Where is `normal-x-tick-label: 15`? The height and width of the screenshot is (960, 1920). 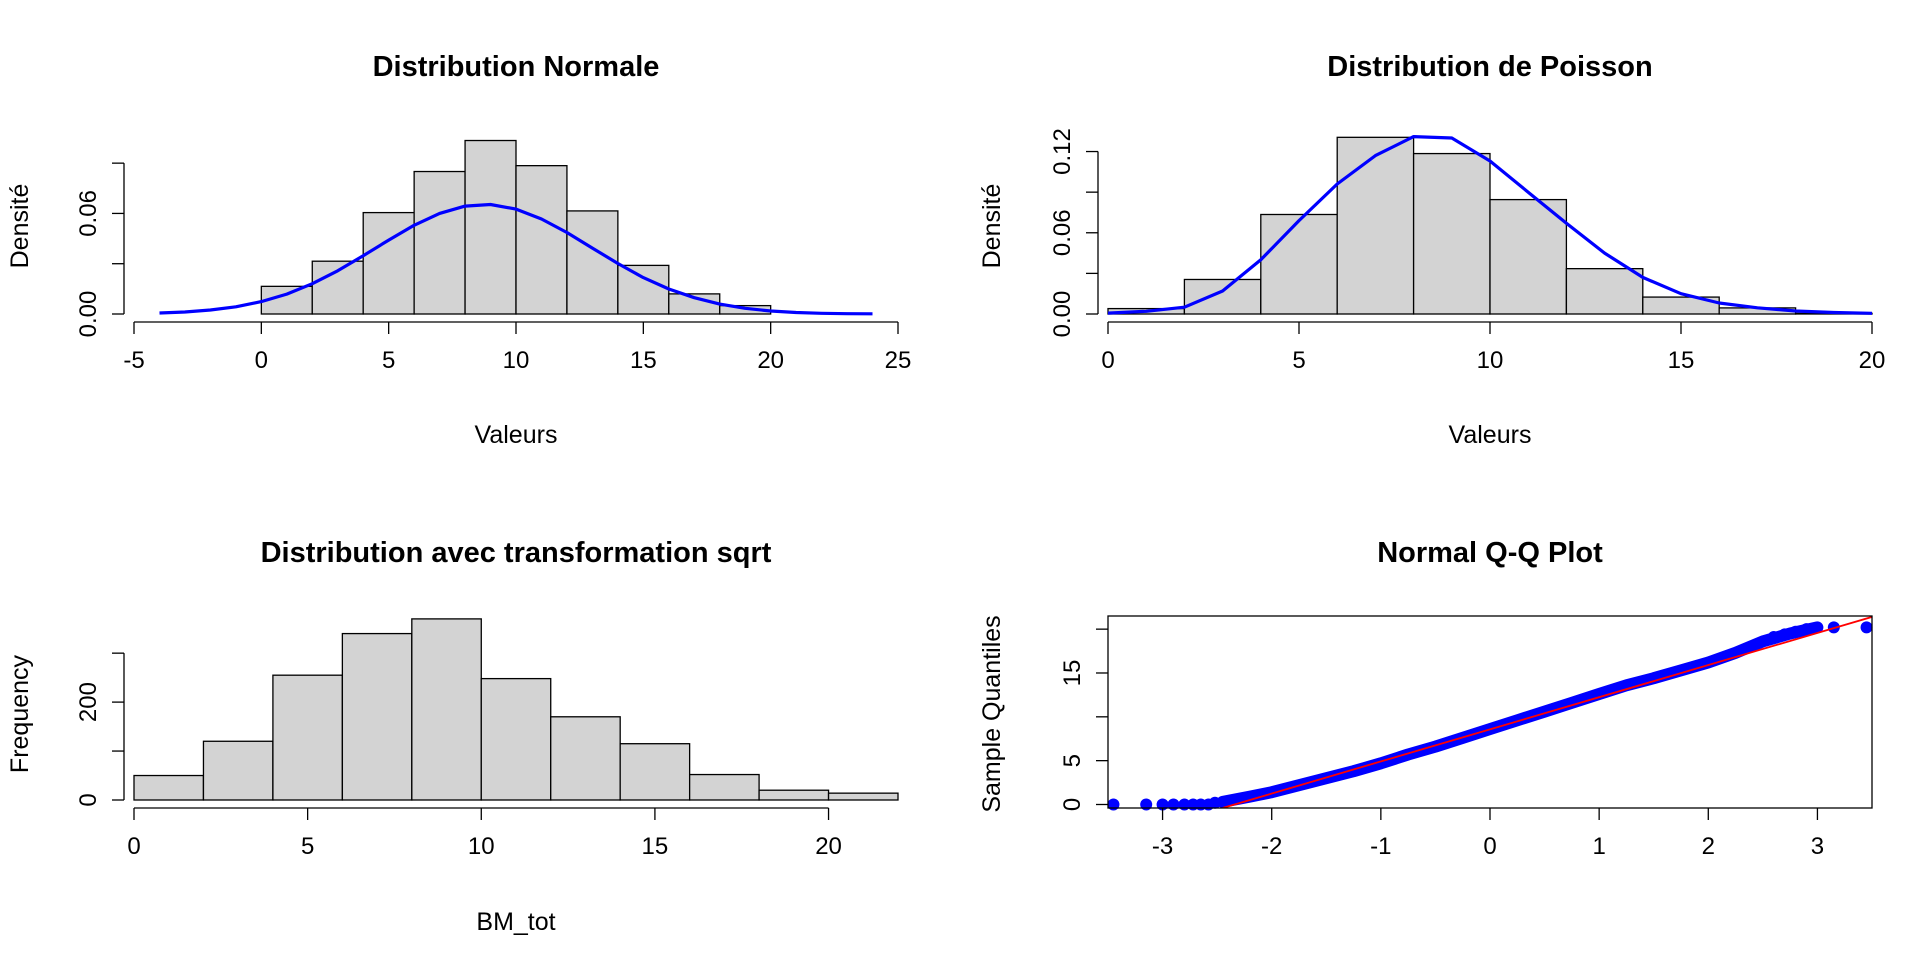 normal-x-tick-label: 15 is located at coordinates (643, 360).